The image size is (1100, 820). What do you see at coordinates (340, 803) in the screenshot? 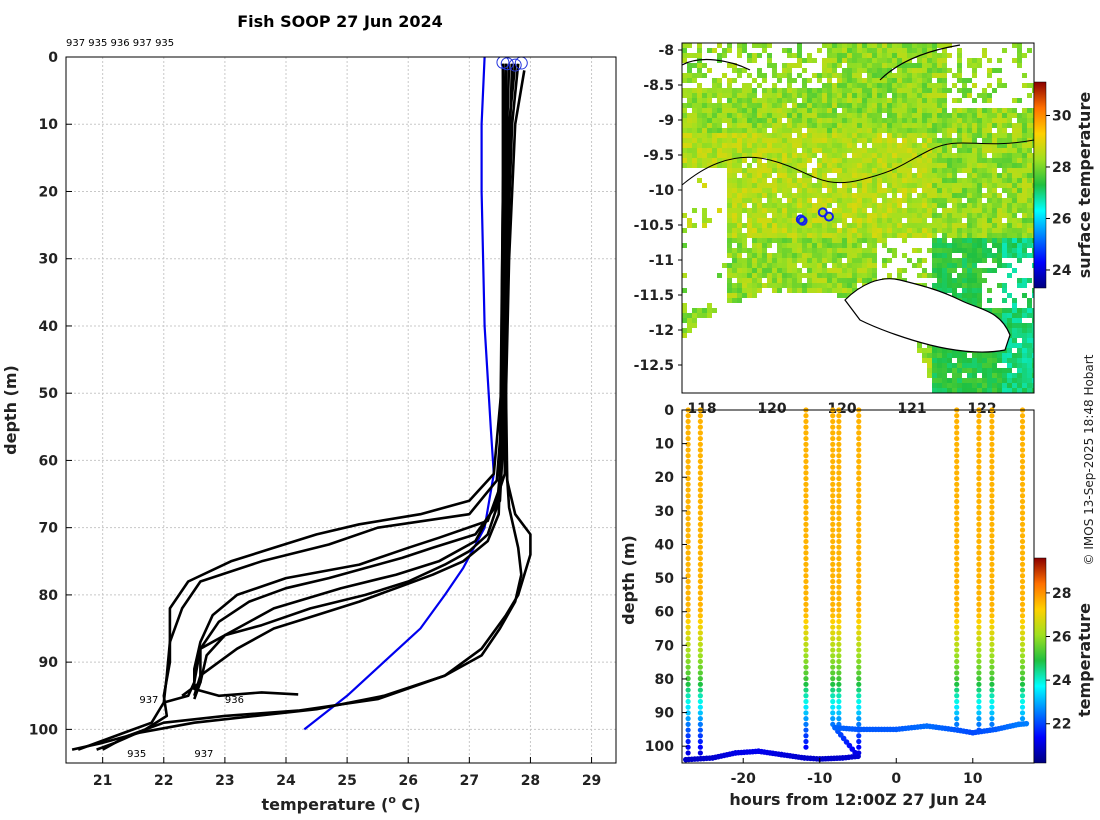
I see `profile-xlabel: temperature (o C)` at bounding box center [340, 803].